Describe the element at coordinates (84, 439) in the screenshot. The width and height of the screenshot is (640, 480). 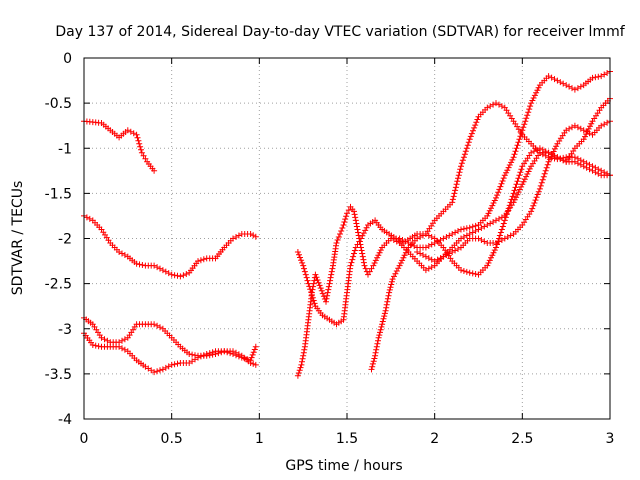
I see `x-tick-label: 0` at that location.